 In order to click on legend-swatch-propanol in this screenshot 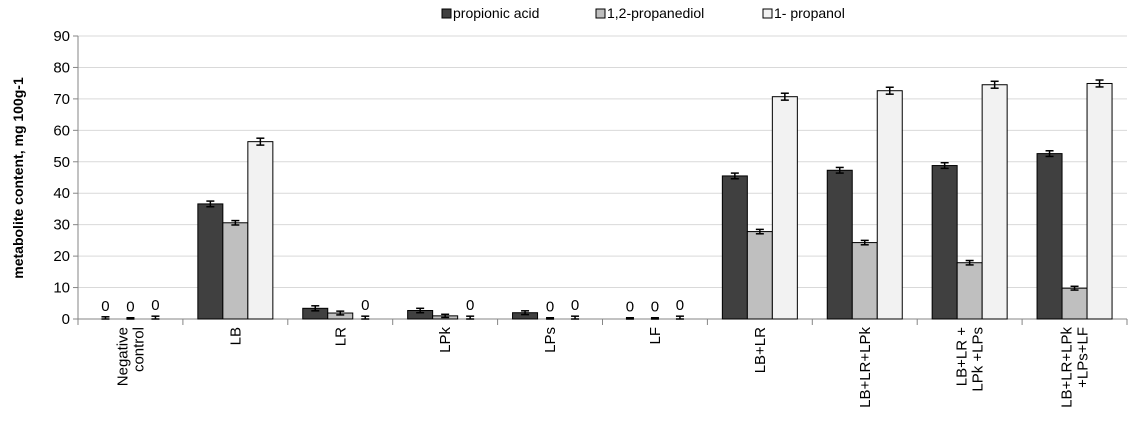, I will do `click(767, 13)`.